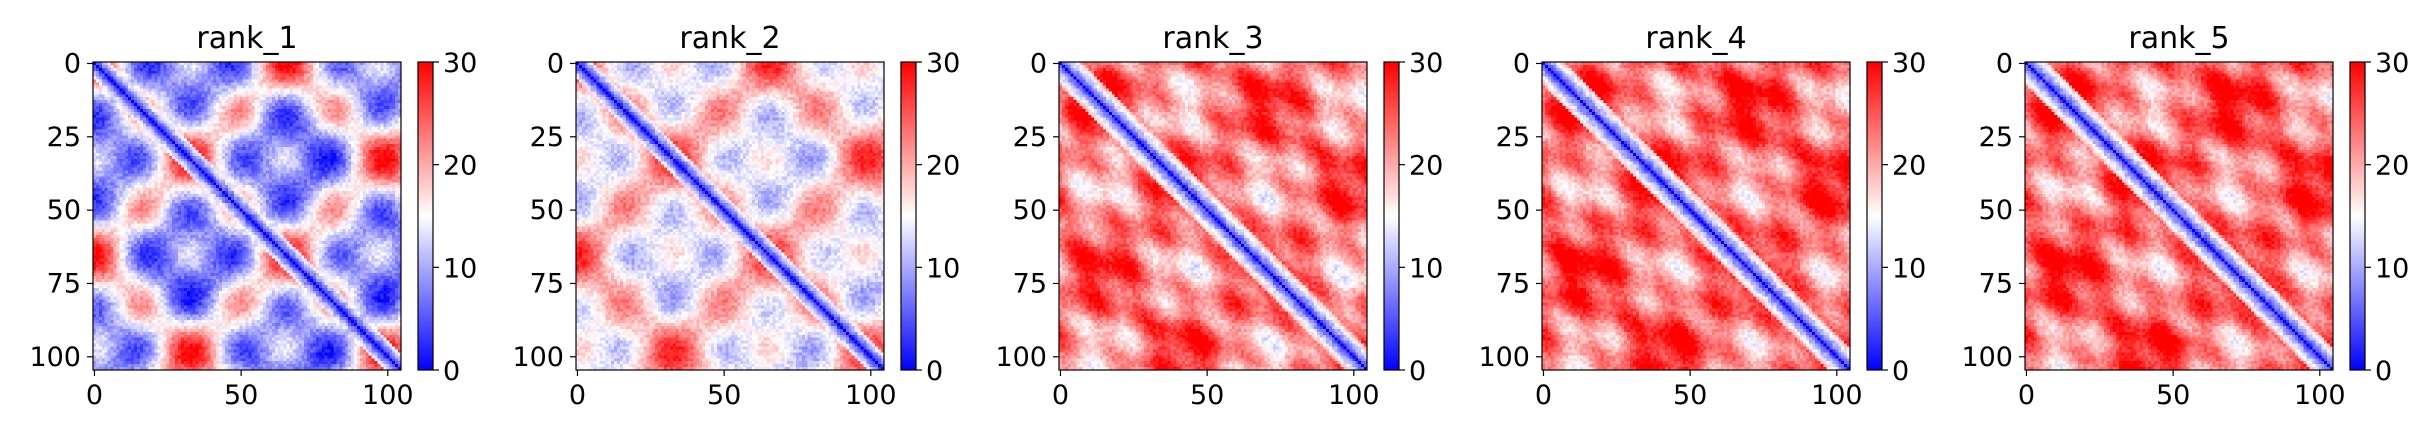 The width and height of the screenshot is (2435, 438). I want to click on panel-title: rank_1, so click(246, 38).